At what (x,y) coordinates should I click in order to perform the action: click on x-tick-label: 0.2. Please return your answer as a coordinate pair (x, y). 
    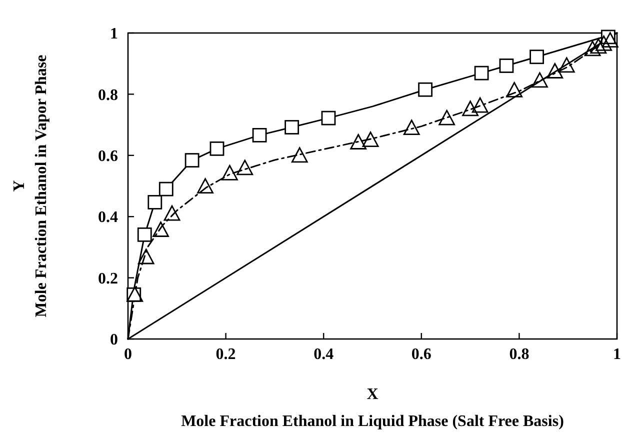
    Looking at the image, I should click on (226, 354).